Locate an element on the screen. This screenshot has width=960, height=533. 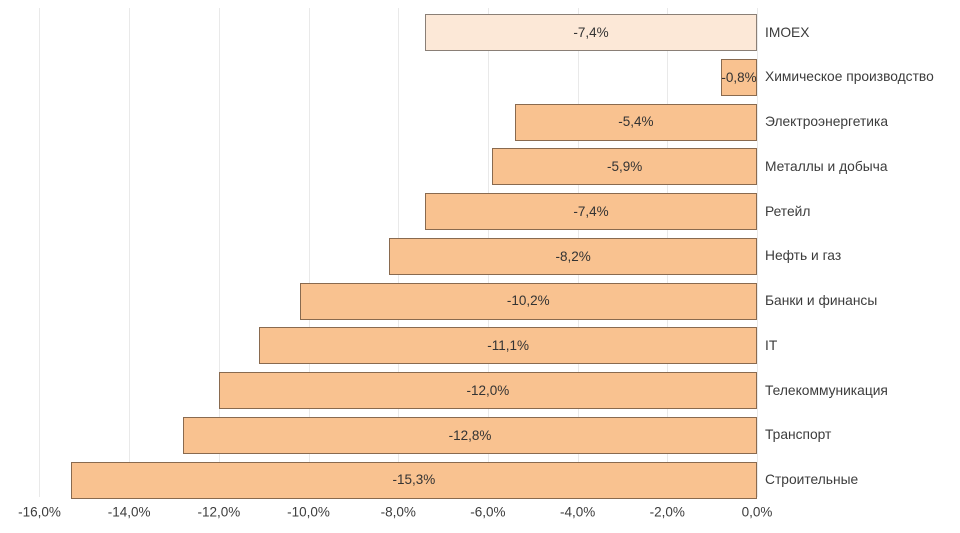
bar: -11,1% is located at coordinates (508, 346).